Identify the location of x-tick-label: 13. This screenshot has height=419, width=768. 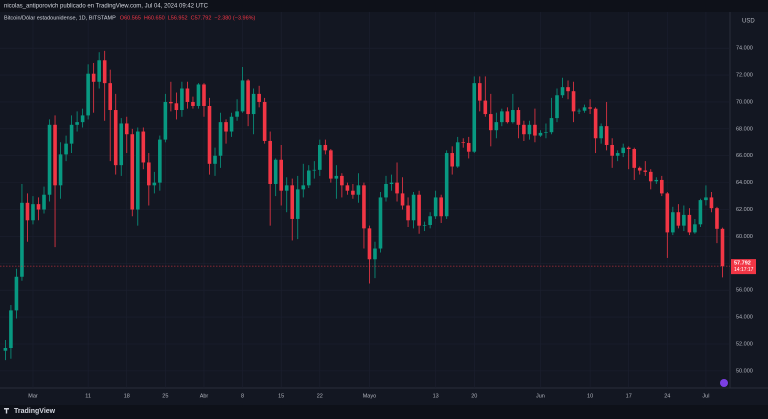
(436, 396).